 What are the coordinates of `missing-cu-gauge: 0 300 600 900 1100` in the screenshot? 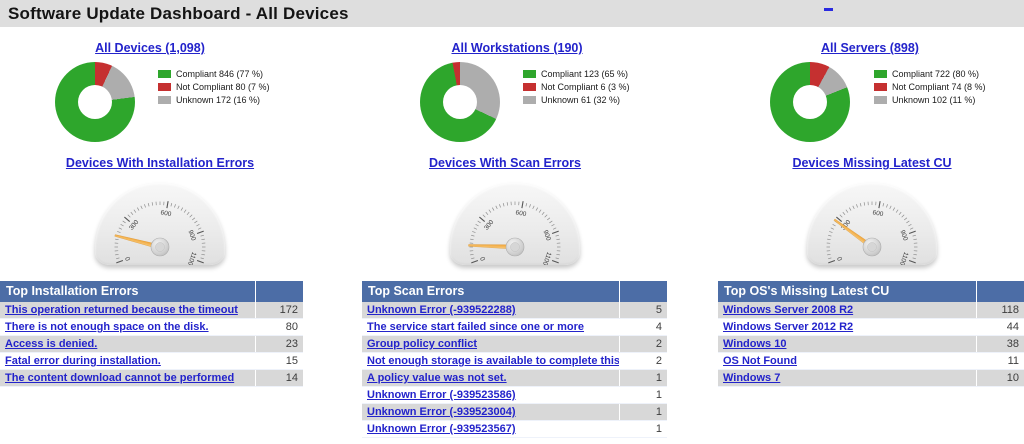 It's located at (872, 224).